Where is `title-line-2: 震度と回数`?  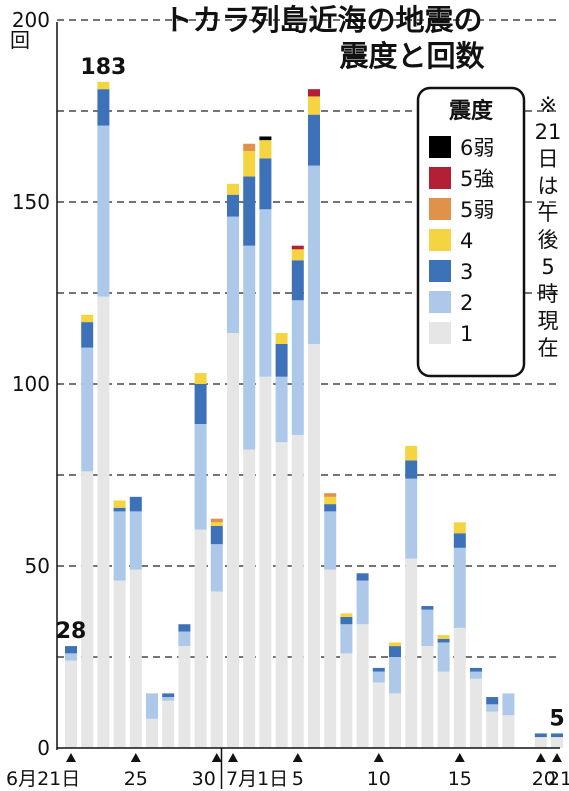
title-line-2: 震度と回数 is located at coordinates (412, 56).